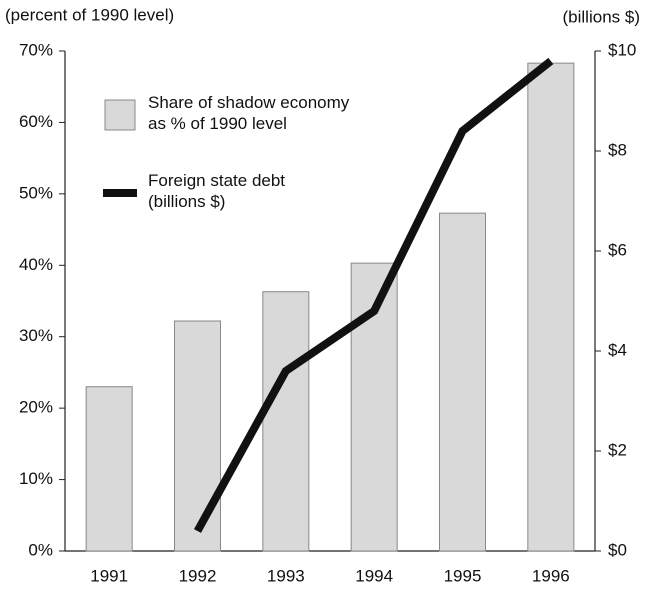  What do you see at coordinates (617, 449) in the screenshot?
I see `y2-tick-label: $2` at bounding box center [617, 449].